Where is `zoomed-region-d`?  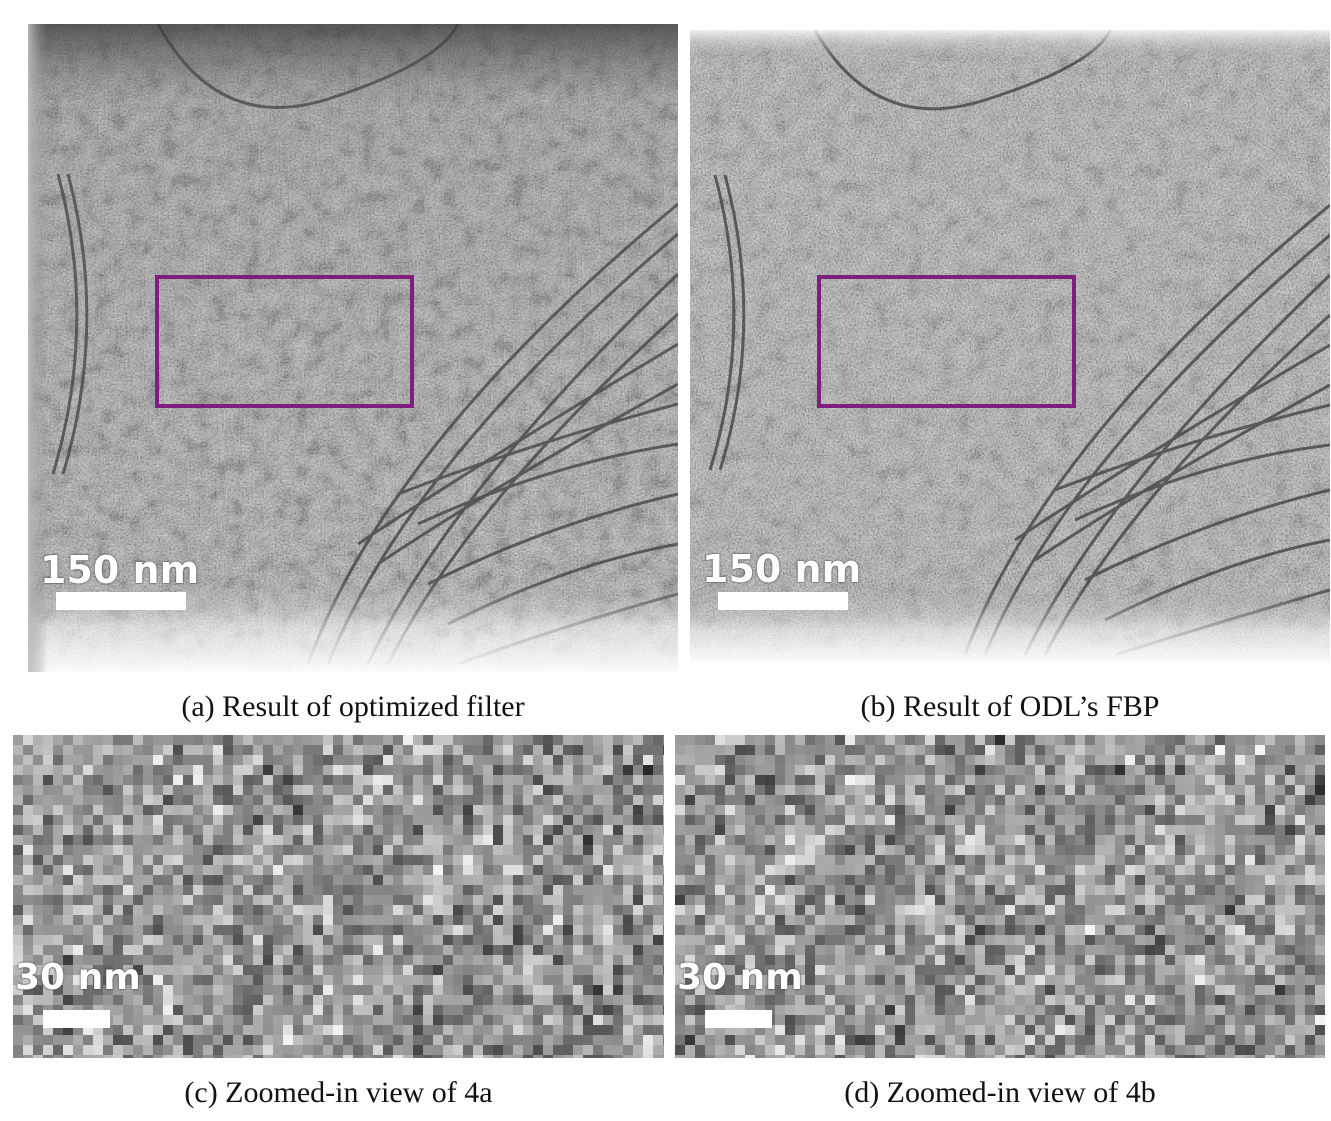 zoomed-region-d is located at coordinates (1000, 896).